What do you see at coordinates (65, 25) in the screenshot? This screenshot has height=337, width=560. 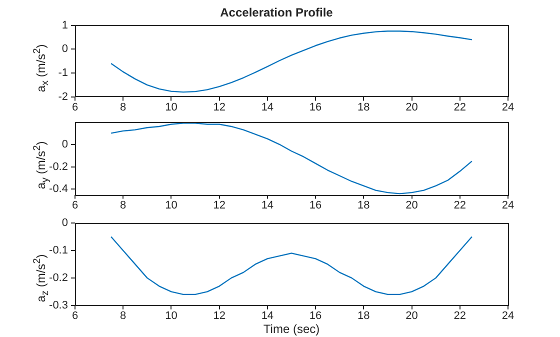 I see `y-tick-label: 1` at bounding box center [65, 25].